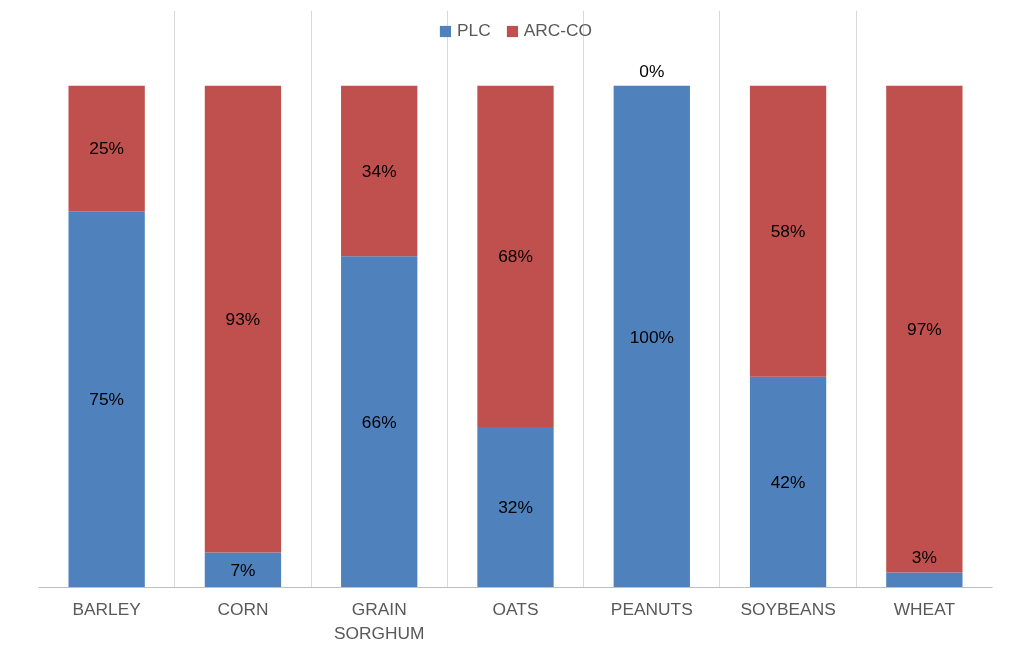 This screenshot has height=655, width=1017. Describe the element at coordinates (243, 608) in the screenshot. I see `x-tick-label: CORN` at that location.